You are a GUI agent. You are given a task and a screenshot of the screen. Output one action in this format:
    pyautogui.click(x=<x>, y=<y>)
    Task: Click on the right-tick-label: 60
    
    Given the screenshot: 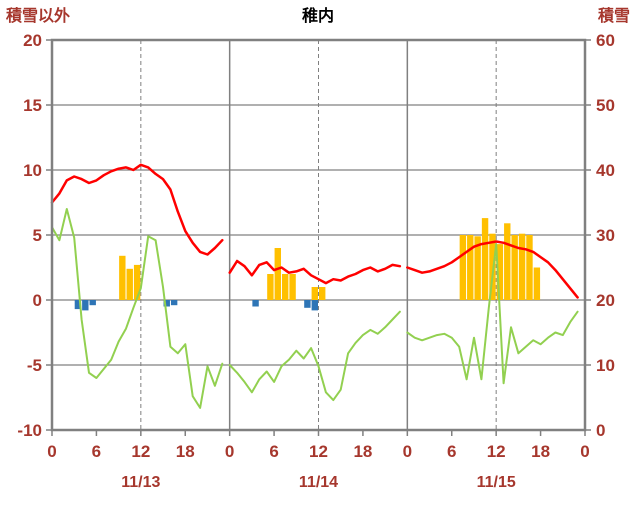 What is the action you would take?
    pyautogui.click(x=605, y=40)
    